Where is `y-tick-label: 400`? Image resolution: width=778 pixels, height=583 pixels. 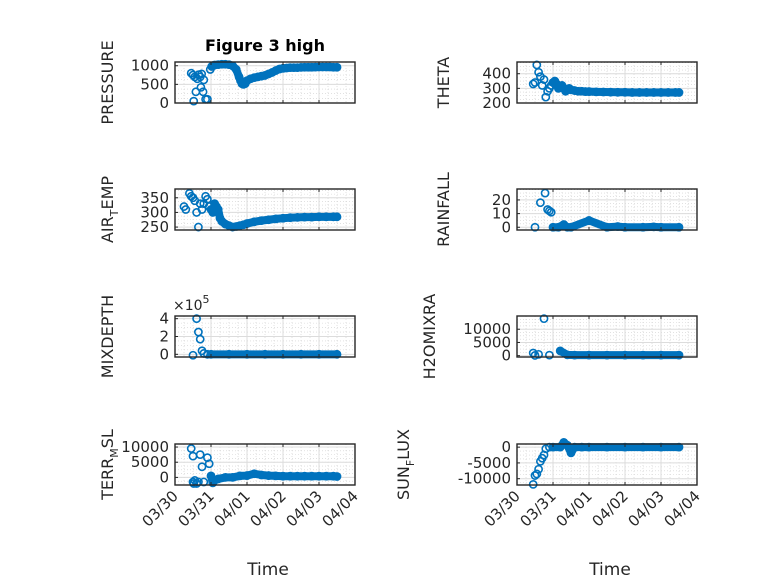
y-tick-label: 400 is located at coordinates (496, 74).